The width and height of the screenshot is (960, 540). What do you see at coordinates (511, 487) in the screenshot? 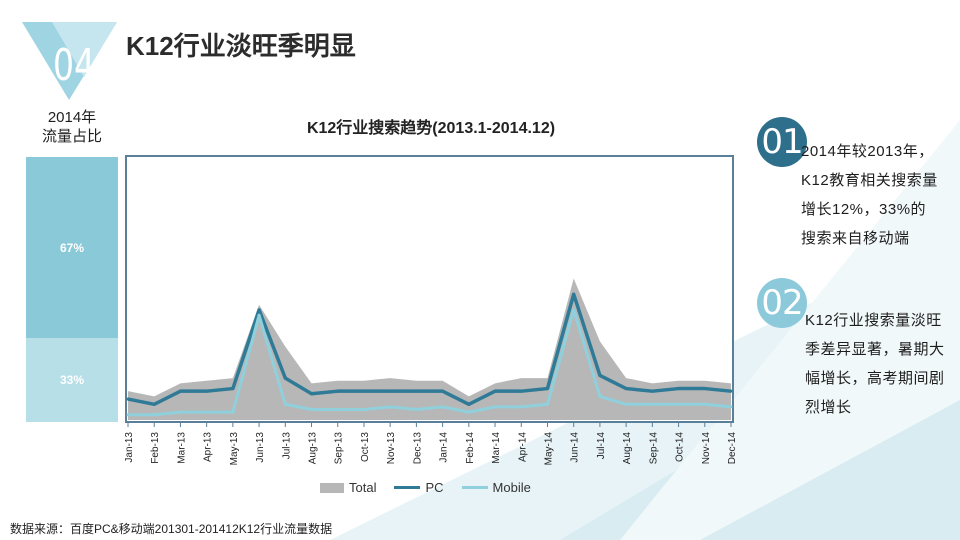
I see `legend-mobile-label: Mobile` at bounding box center [511, 487].